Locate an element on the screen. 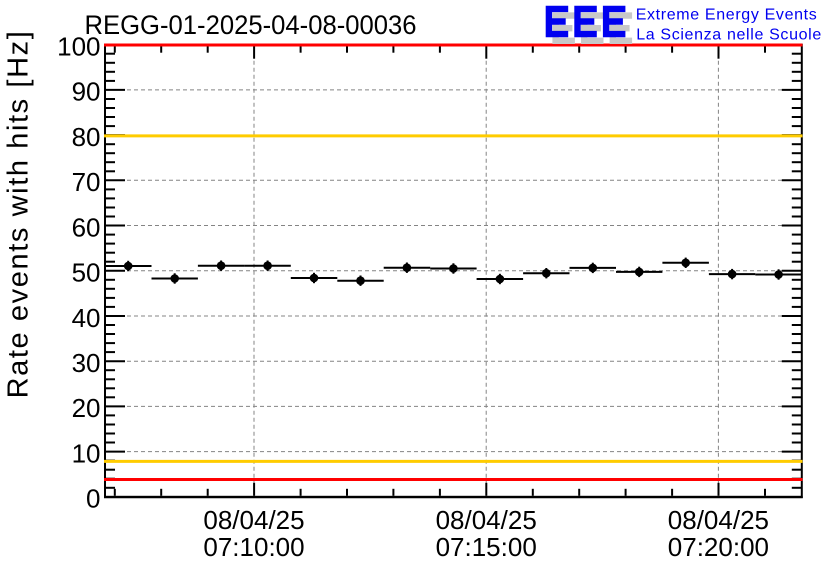  svg-text: 0 is located at coordinates (93, 499).